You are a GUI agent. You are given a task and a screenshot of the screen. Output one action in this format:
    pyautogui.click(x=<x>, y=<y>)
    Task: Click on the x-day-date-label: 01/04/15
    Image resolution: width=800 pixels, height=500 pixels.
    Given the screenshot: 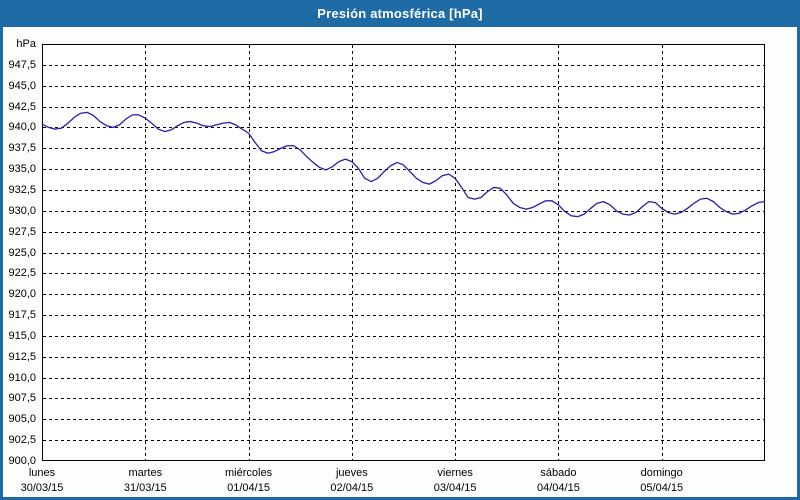 What is the action you would take?
    pyautogui.click(x=248, y=488)
    